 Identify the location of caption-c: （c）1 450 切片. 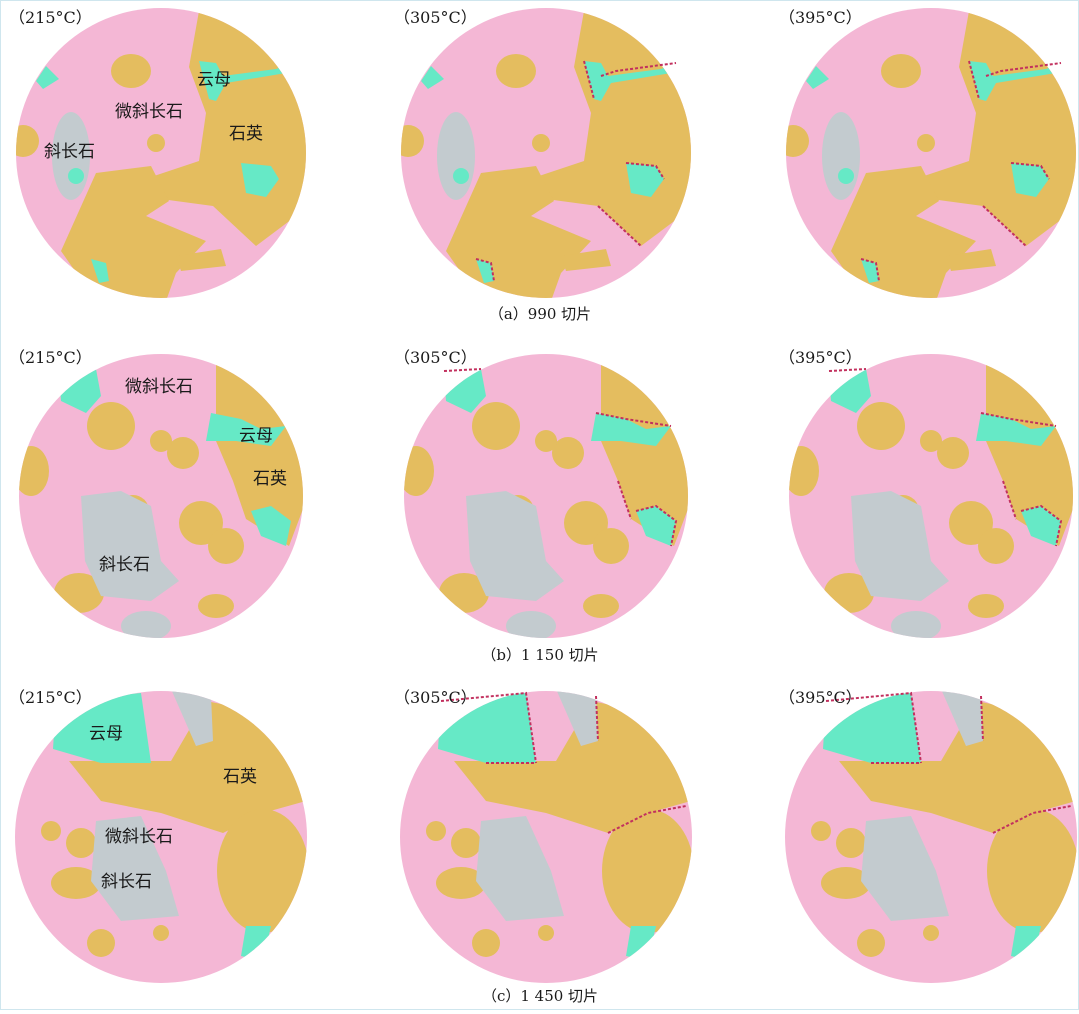
(540, 996).